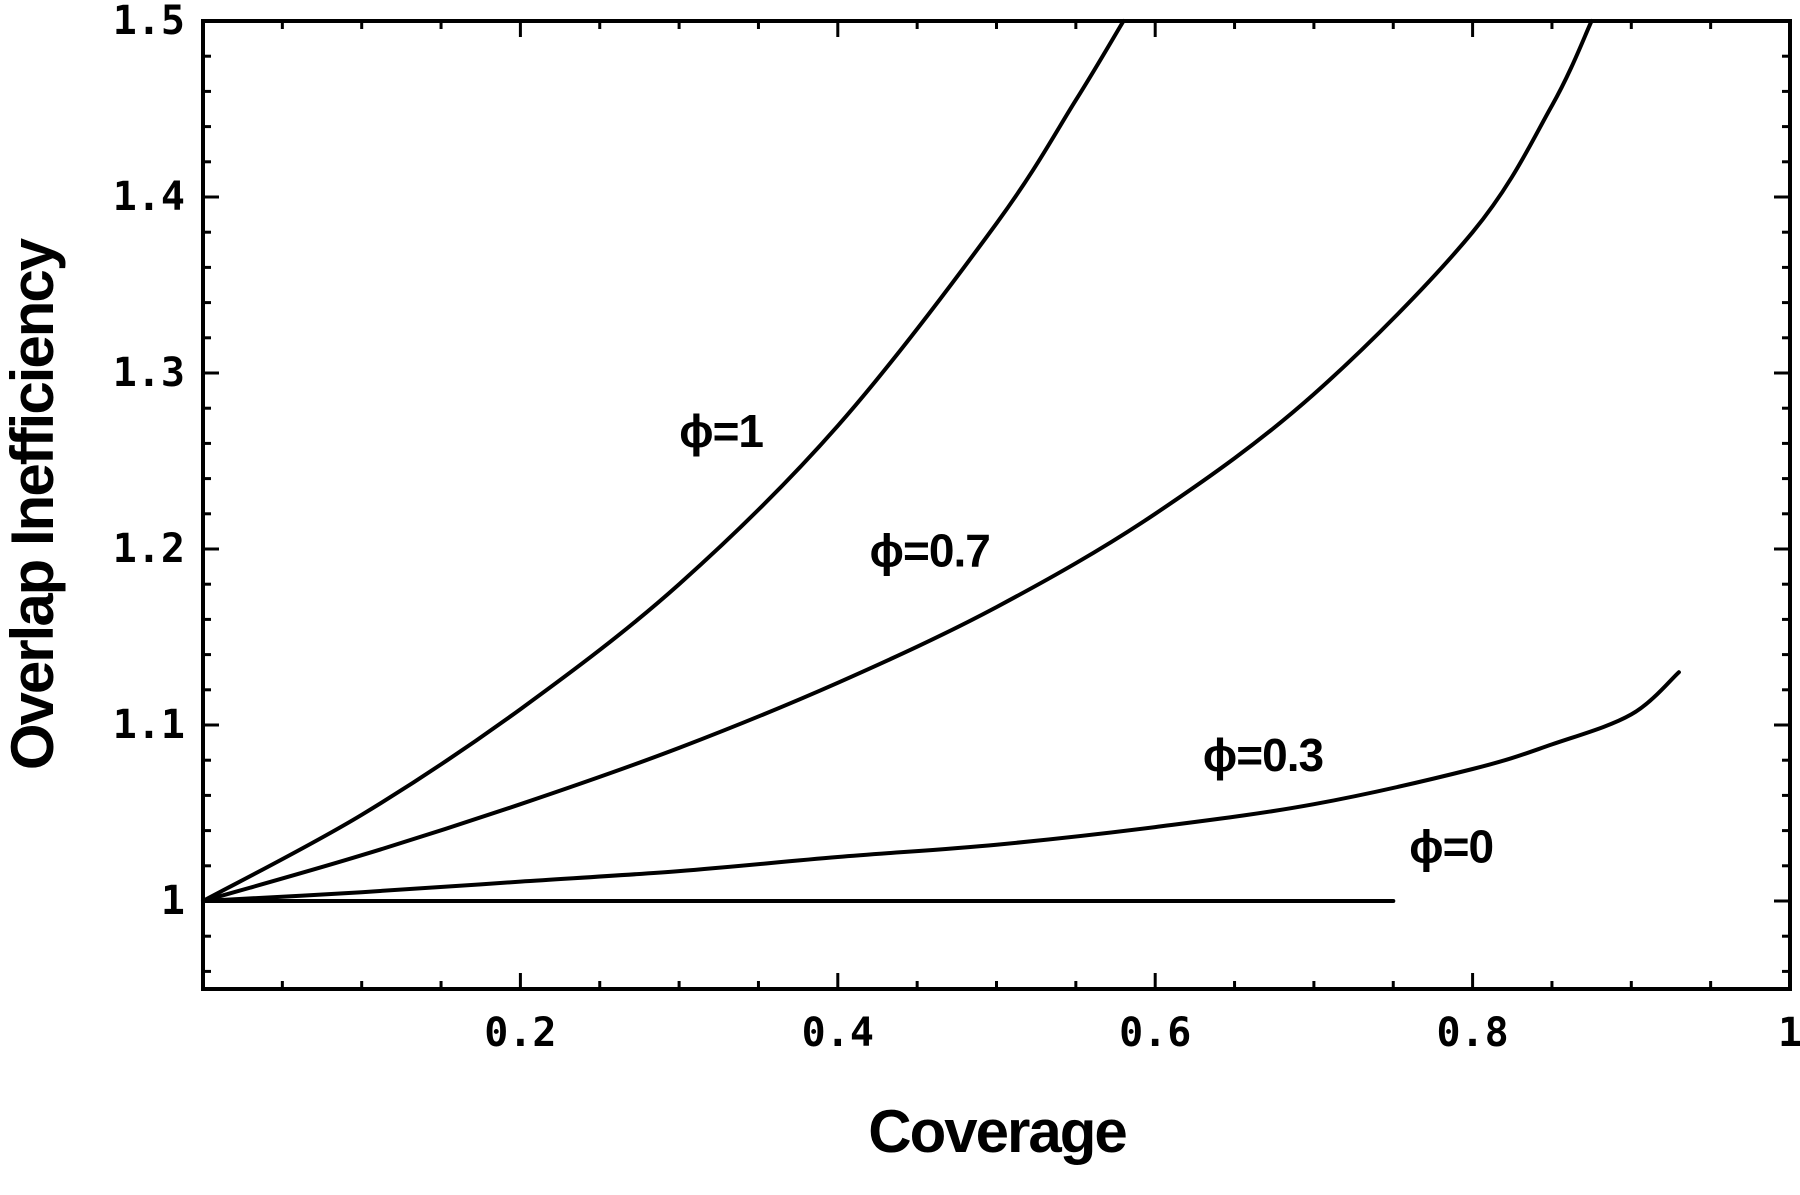 The width and height of the screenshot is (1800, 1195). I want to click on y-tick-label: 1, so click(173, 901).